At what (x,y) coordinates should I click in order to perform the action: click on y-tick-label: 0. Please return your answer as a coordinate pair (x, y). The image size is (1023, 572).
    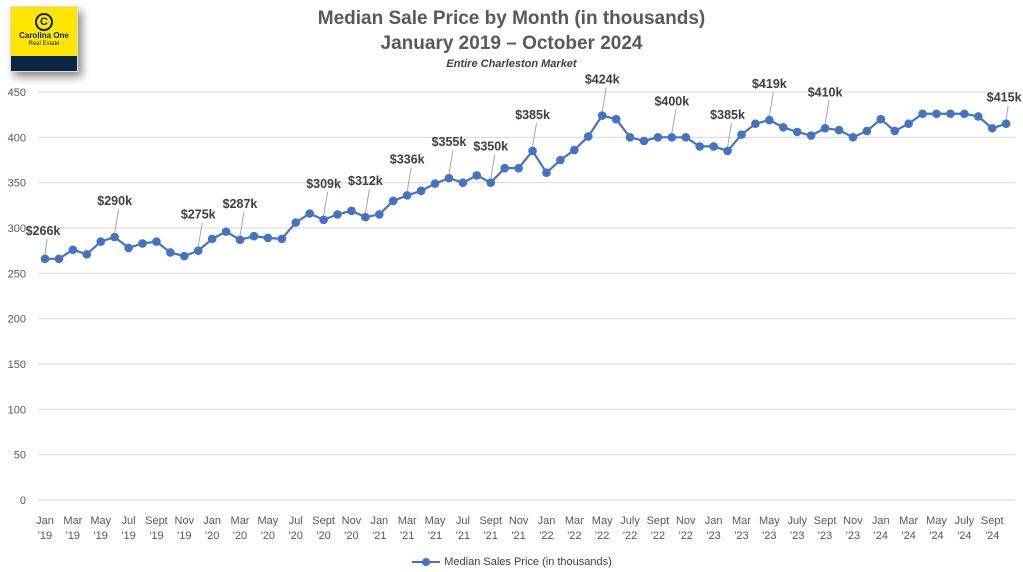
    Looking at the image, I should click on (23, 501).